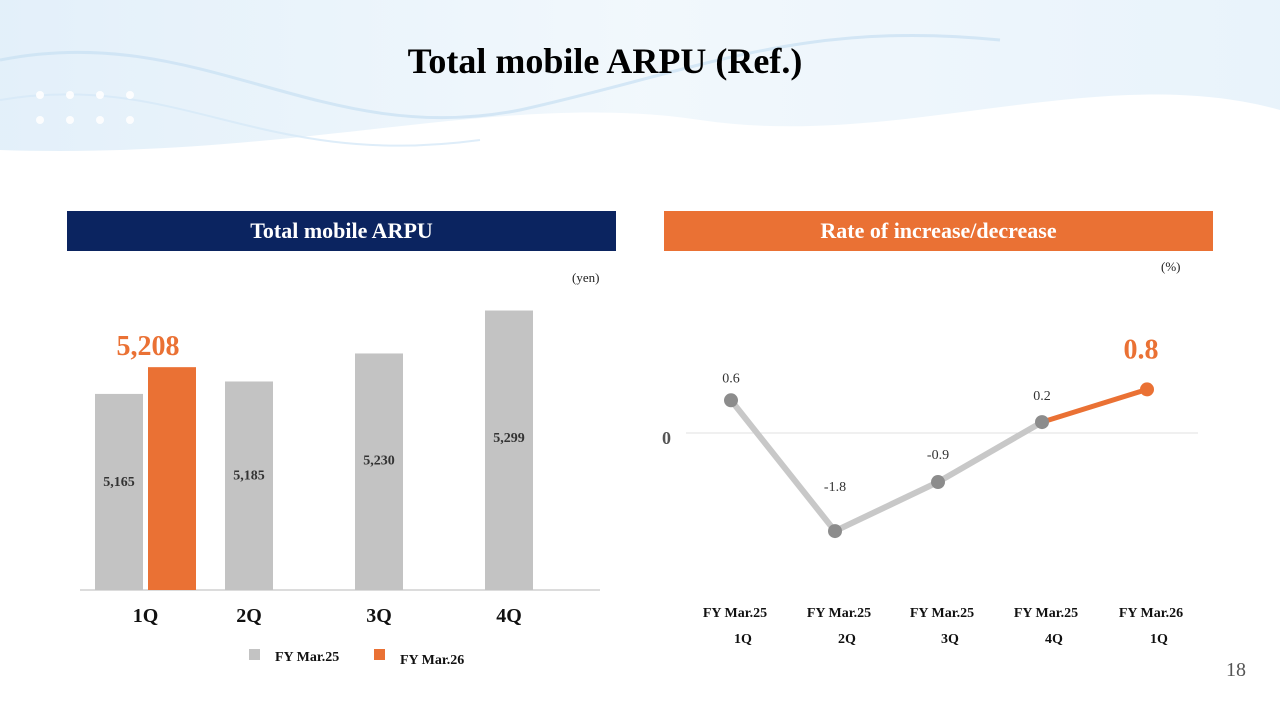 Image resolution: width=1280 pixels, height=720 pixels. What do you see at coordinates (938, 455) in the screenshot?
I see `rate-value-label: -0.9` at bounding box center [938, 455].